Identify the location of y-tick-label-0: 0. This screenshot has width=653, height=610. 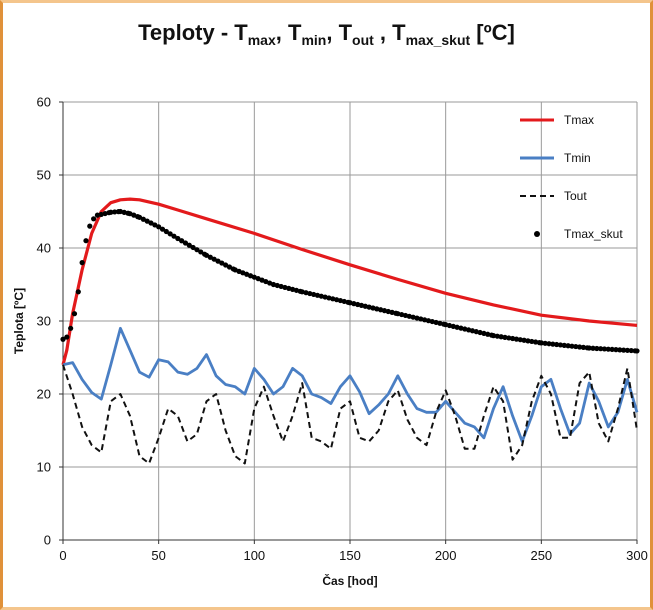
(47, 540).